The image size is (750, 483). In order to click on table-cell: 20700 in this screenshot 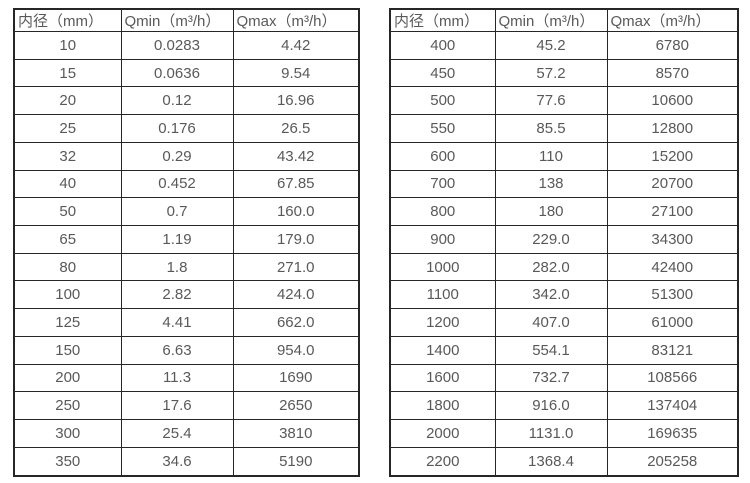, I will do `click(672, 184)`.